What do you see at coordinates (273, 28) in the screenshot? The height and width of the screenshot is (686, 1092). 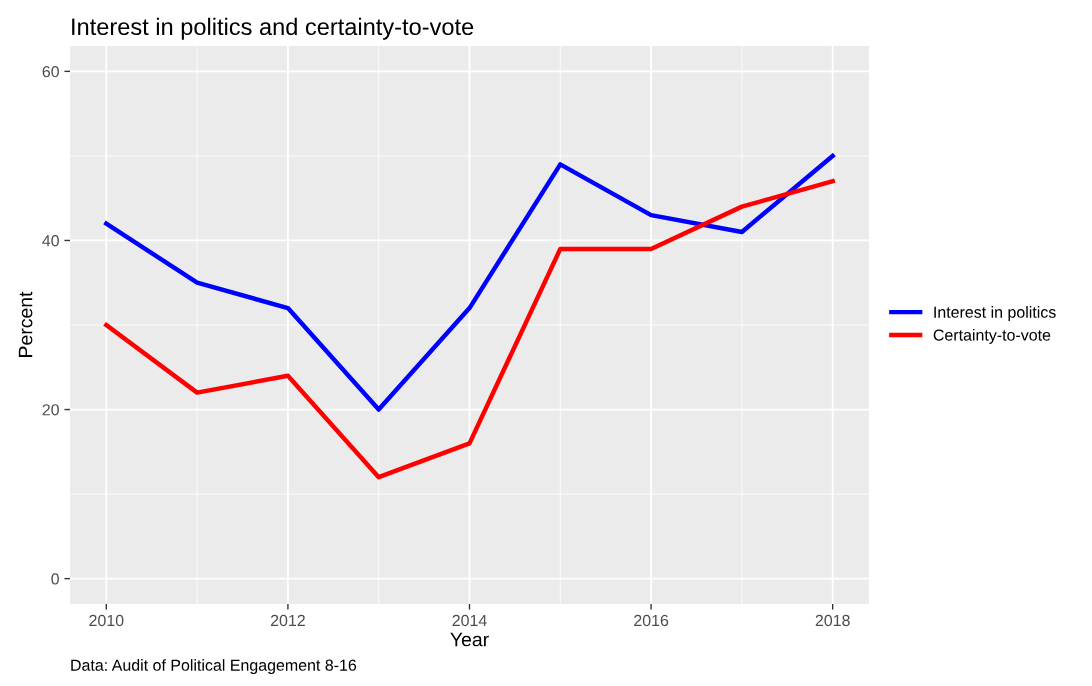 I see `chart-title: Interest in politics and certainty-to-vote` at bounding box center [273, 28].